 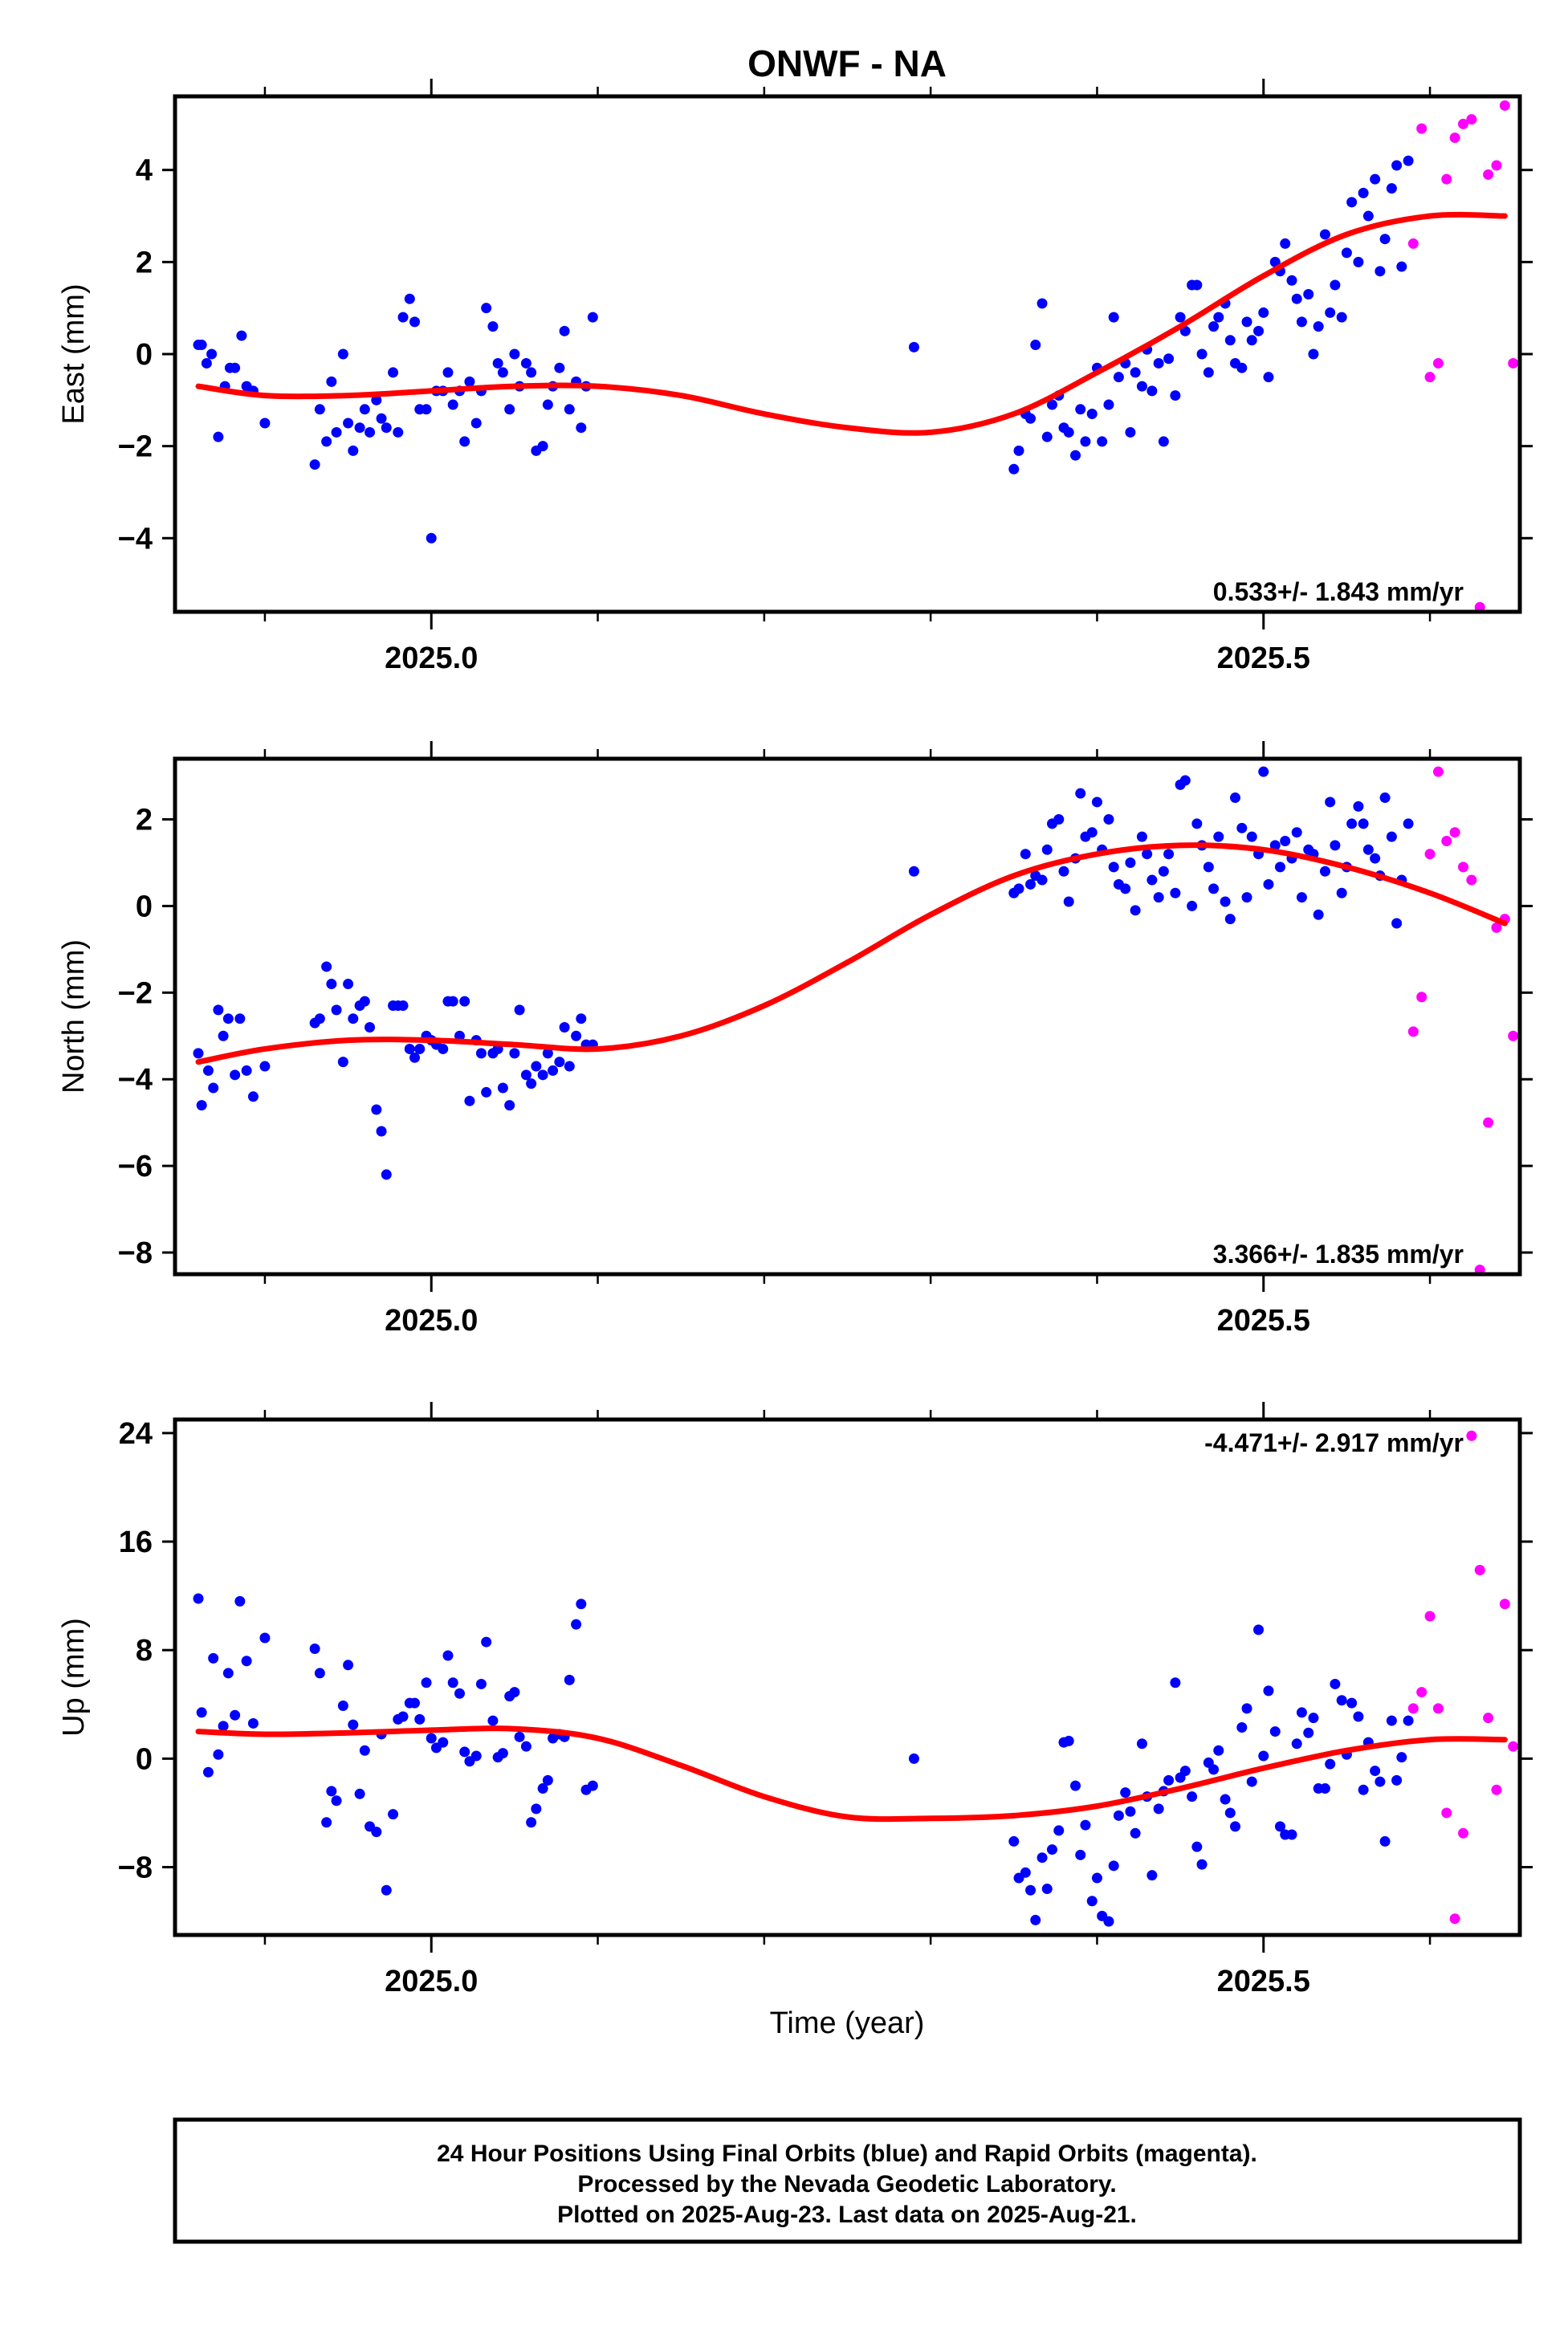 I want to click on x-axis-label: Time (year), so click(x=847, y=2023).